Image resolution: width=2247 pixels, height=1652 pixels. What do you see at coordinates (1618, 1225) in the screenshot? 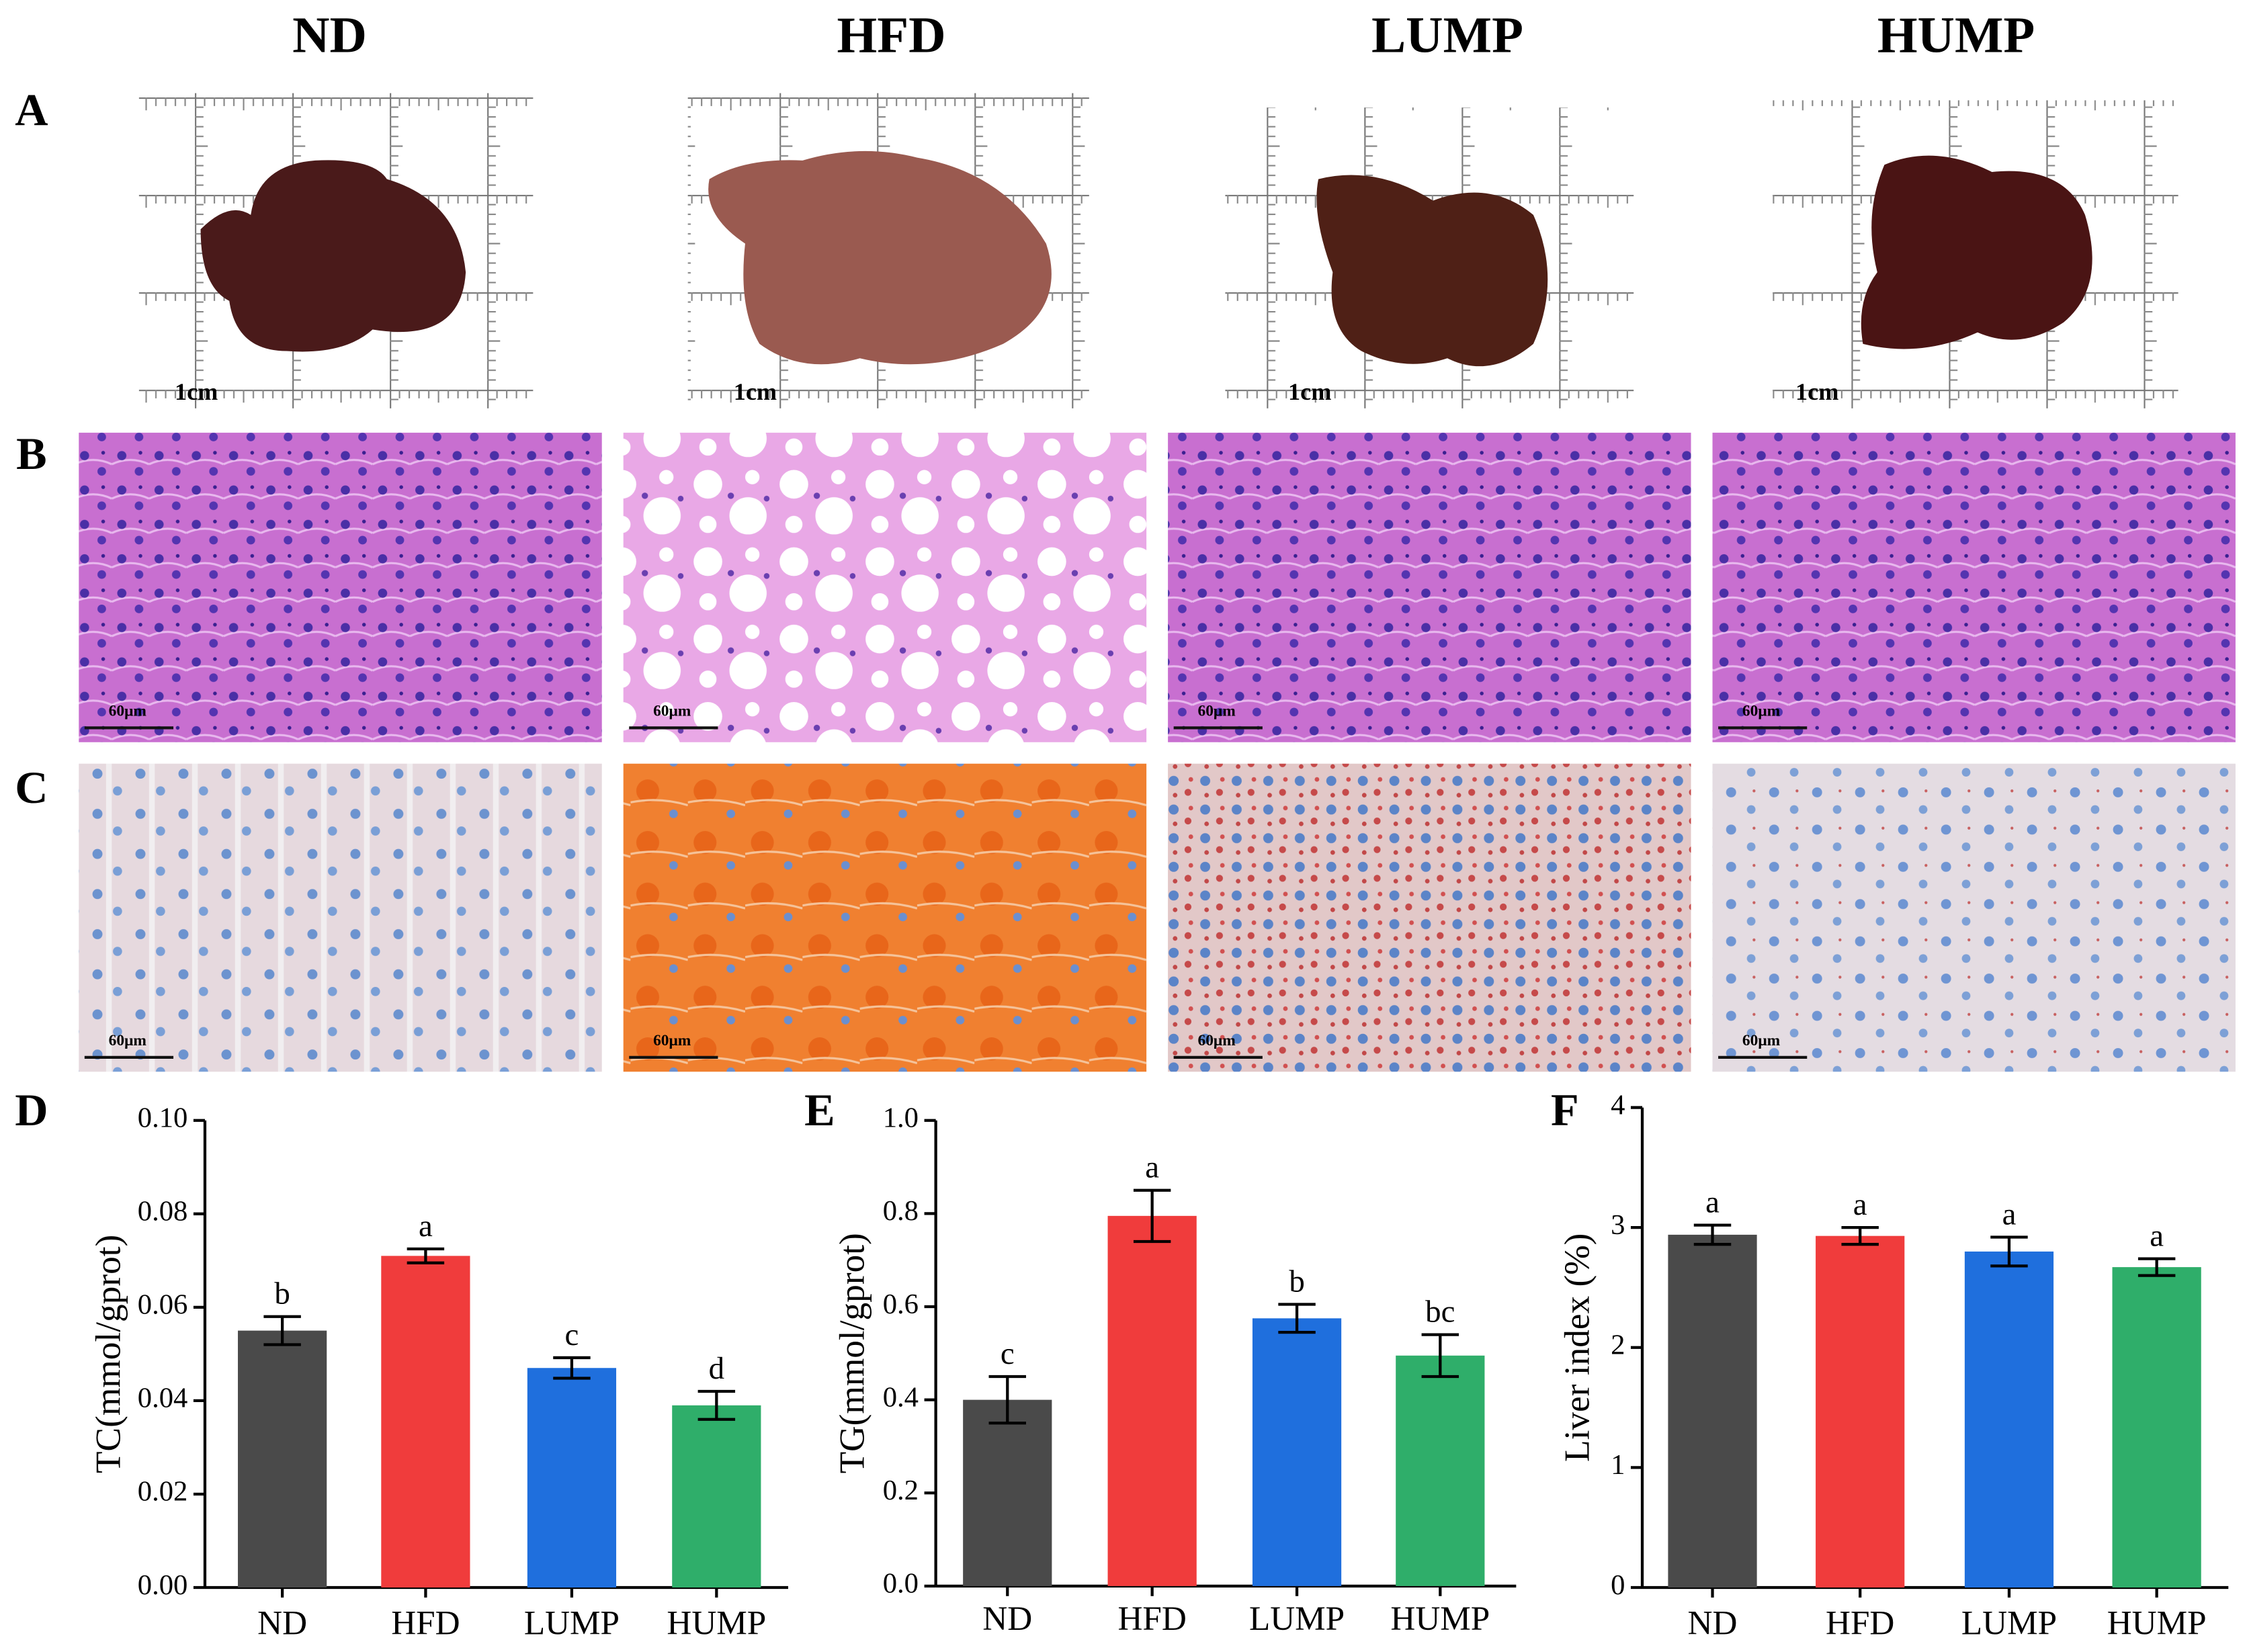
I see `y-tick-label: 3` at bounding box center [1618, 1225].